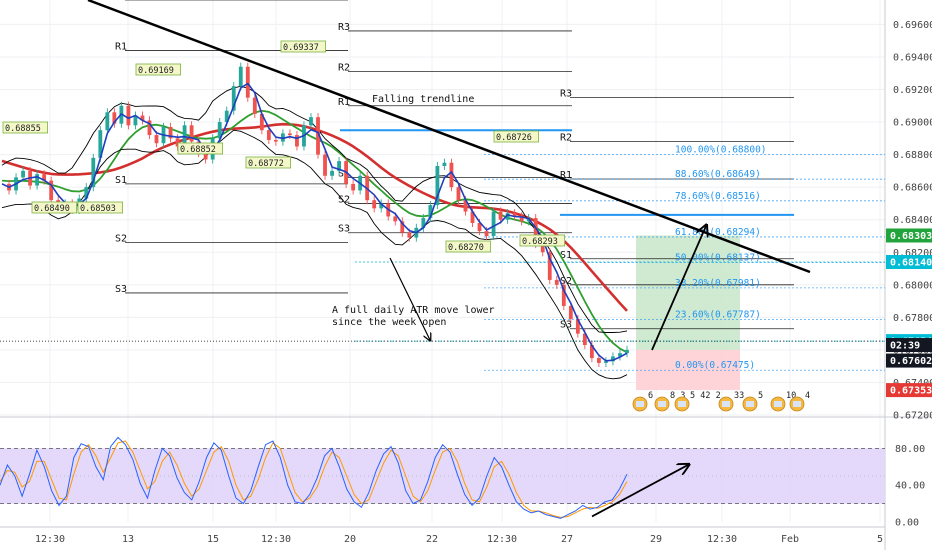  Describe the element at coordinates (344, 199) in the screenshot. I see `pivot-label-1-s2: S2` at that location.